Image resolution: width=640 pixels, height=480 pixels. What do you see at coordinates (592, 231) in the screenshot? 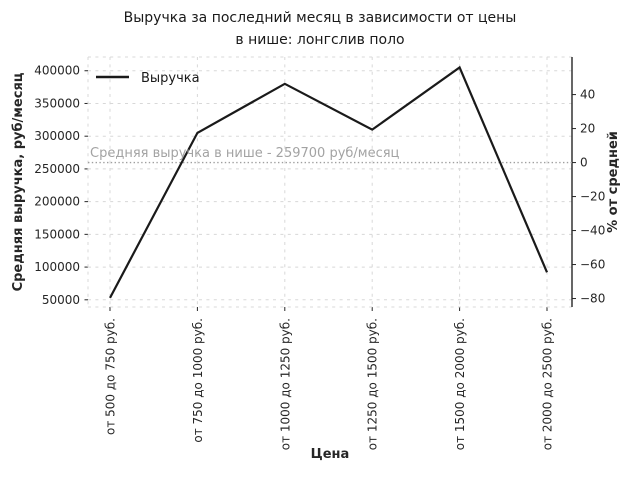
I see `y-tick-label-right: −40` at bounding box center [592, 231].